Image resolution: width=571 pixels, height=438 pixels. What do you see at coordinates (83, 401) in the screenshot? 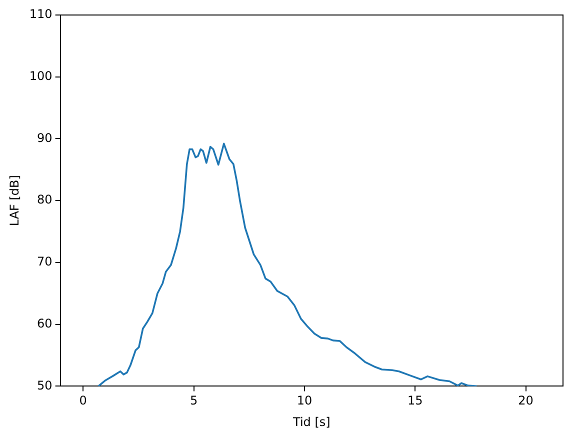
I see `x-tick-label: 0` at bounding box center [83, 401].